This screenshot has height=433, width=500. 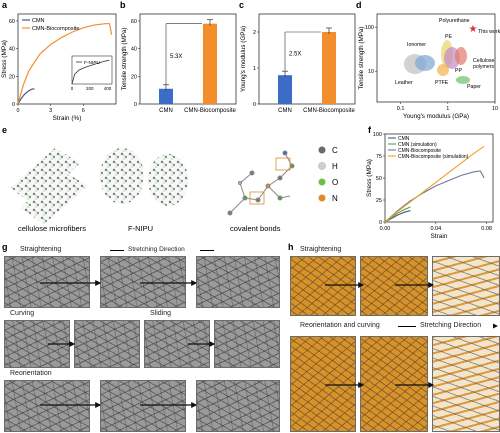 What do you see at coordinates (369, 178) in the screenshot?
I see `f-ylabel: Stress (MPa)` at bounding box center [369, 178].